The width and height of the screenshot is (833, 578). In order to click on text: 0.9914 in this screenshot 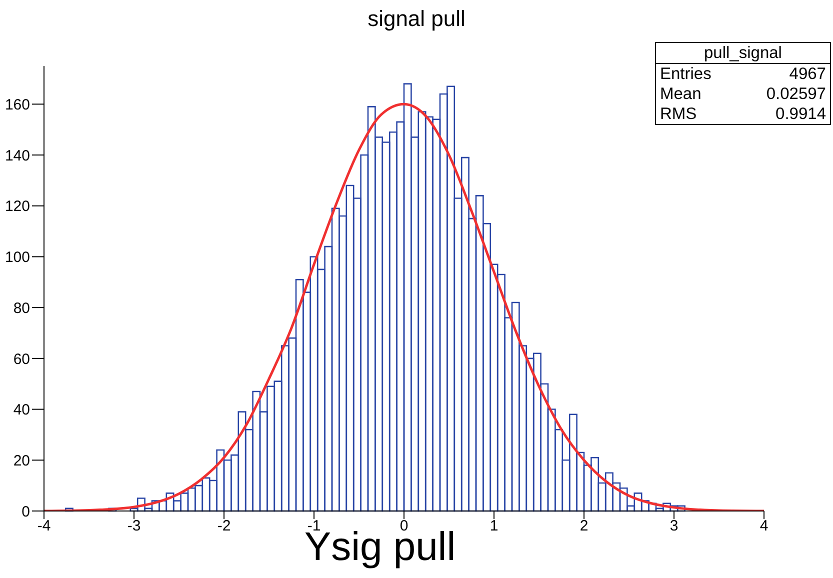, I will do `click(801, 114)`.